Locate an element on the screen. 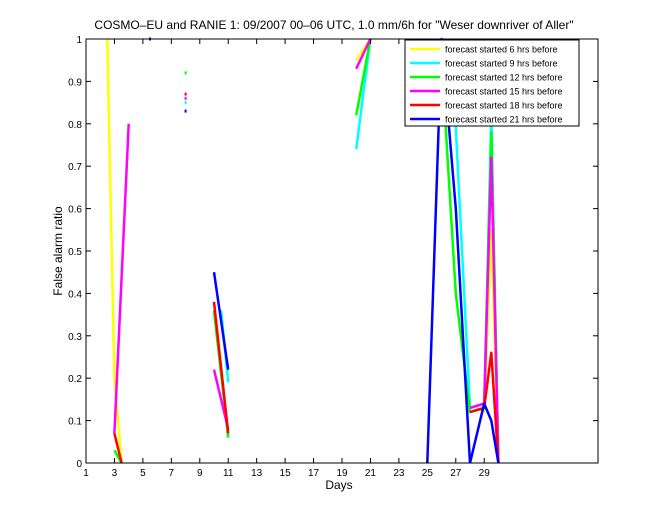 This screenshot has height=520, width=660. y-tick-label: 0.4 is located at coordinates (75, 294).